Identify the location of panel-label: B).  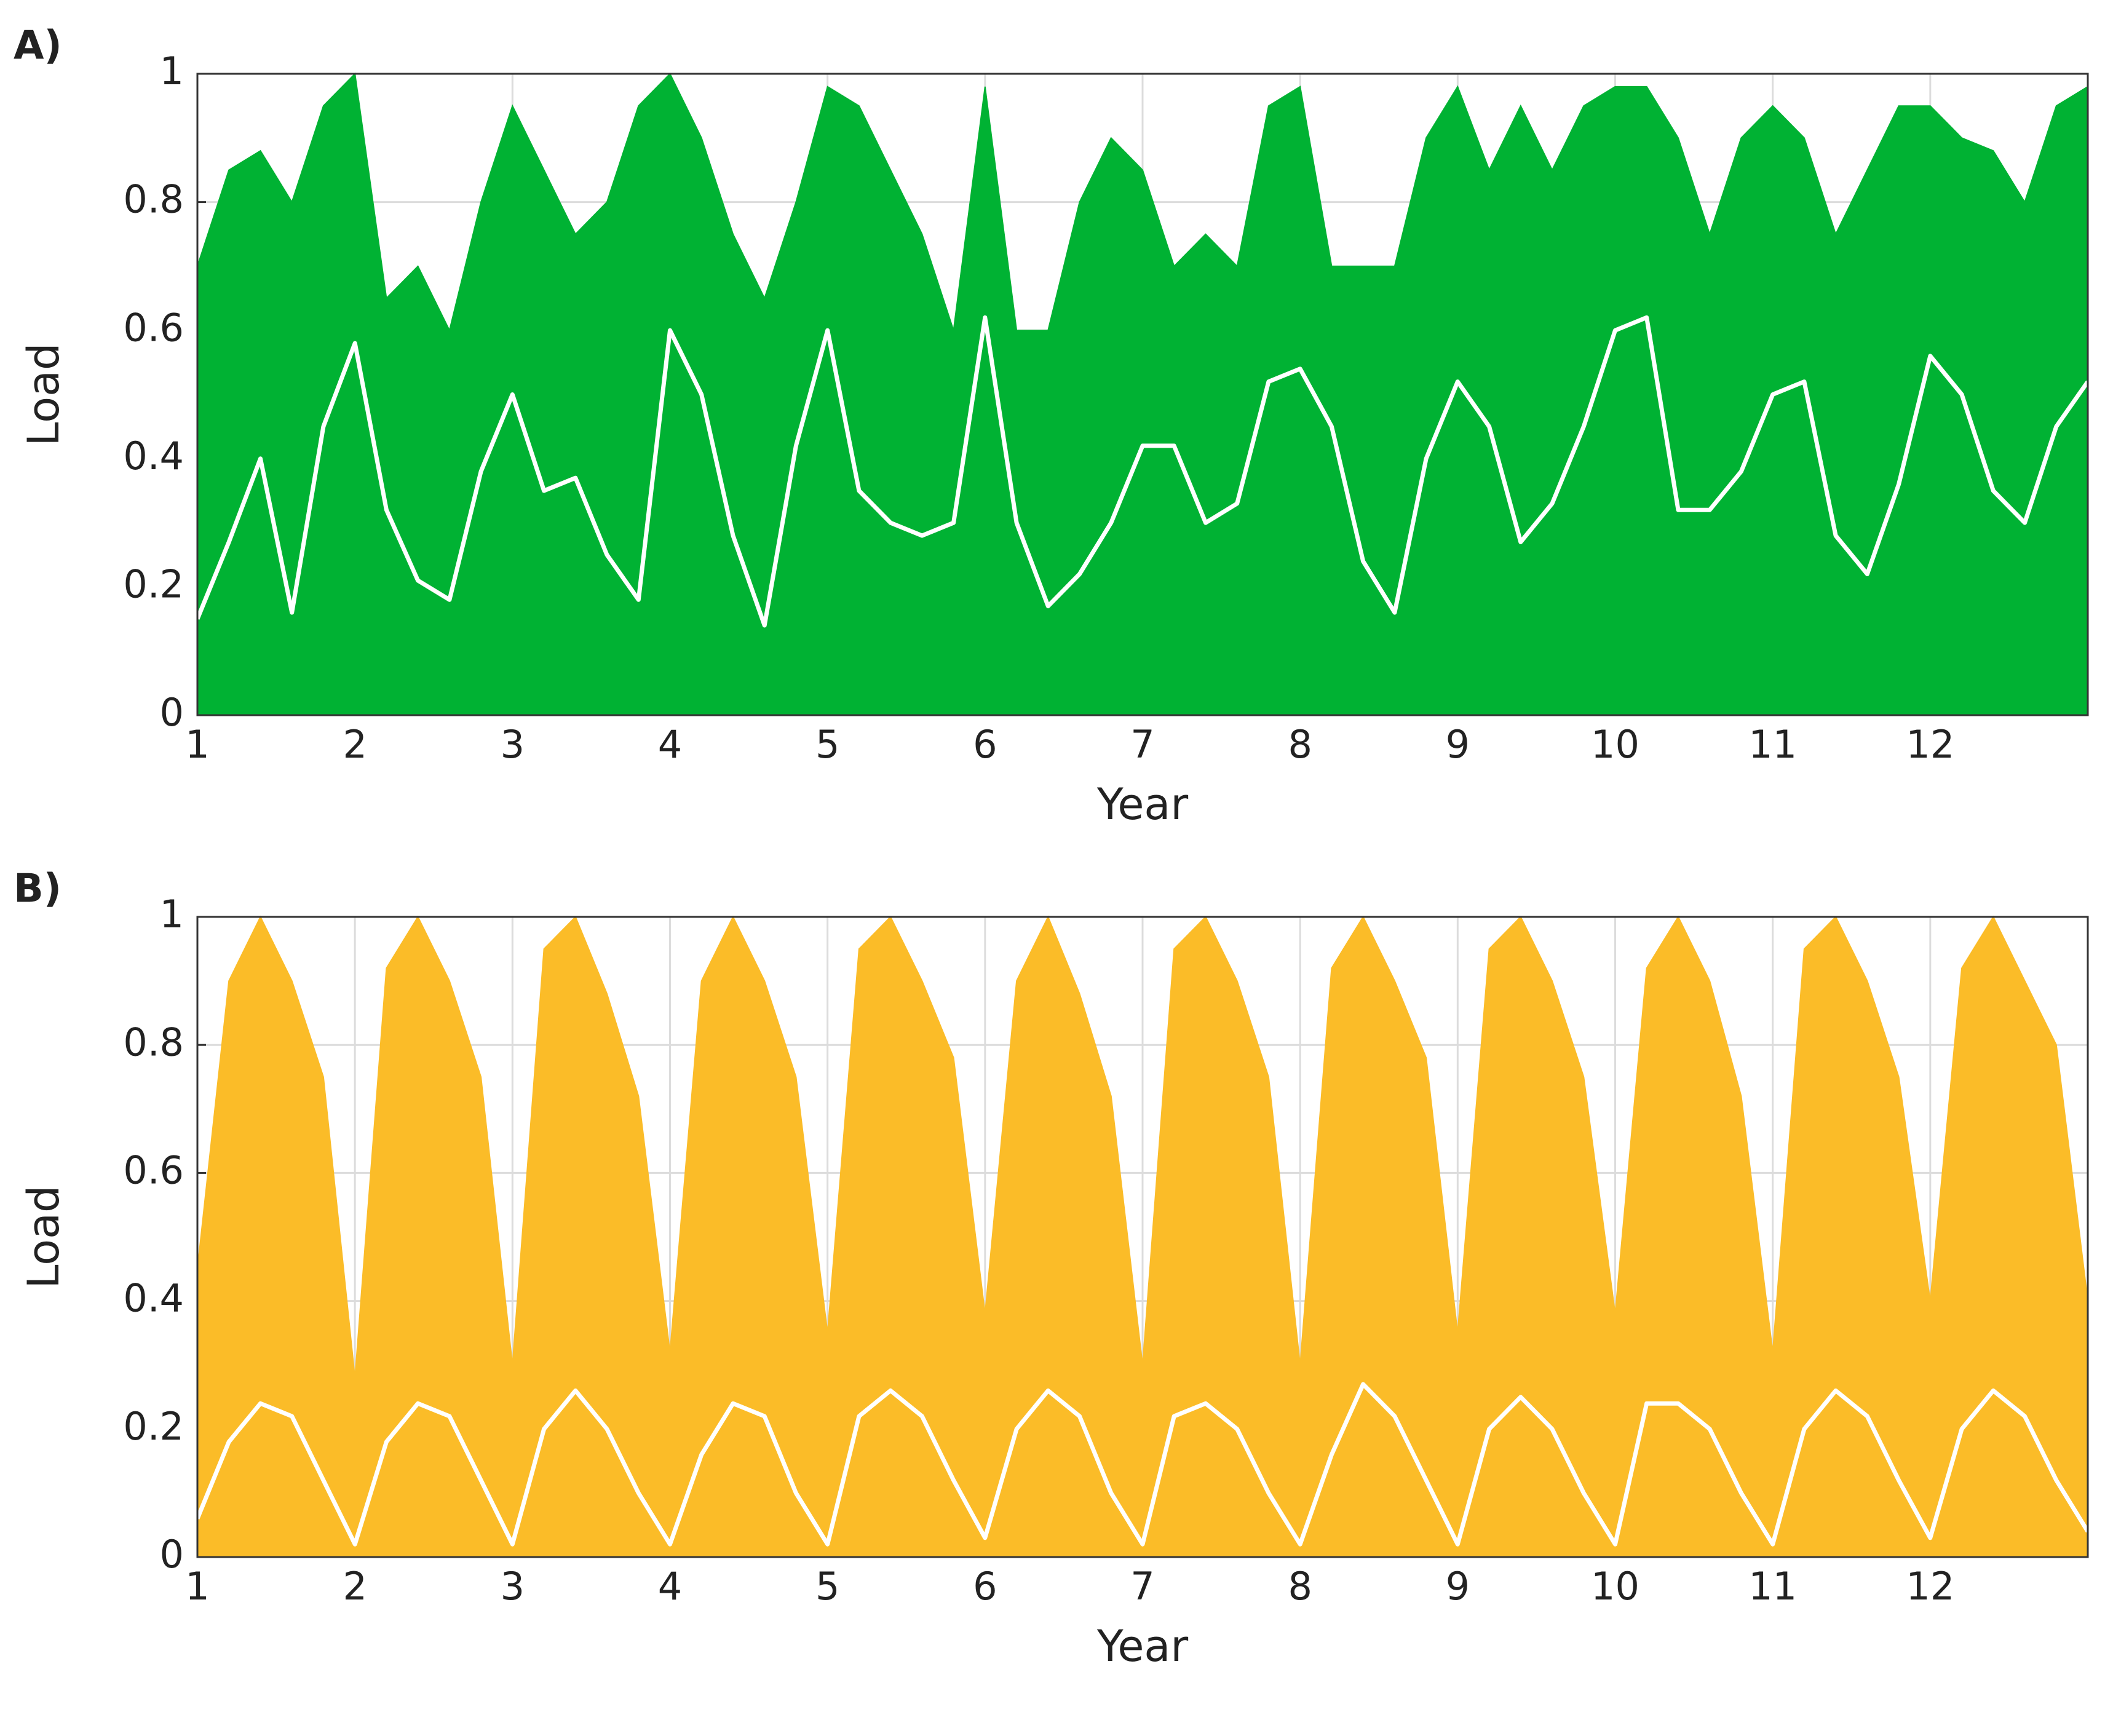
(37, 889).